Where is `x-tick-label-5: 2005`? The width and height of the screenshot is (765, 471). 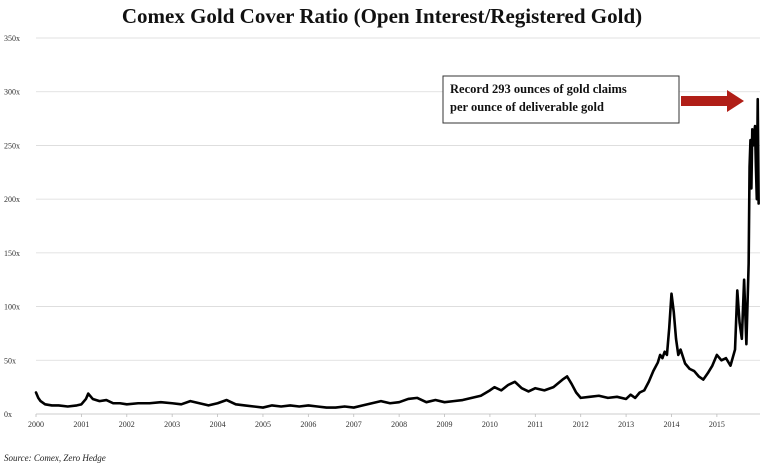 x-tick-label-5: 2005 is located at coordinates (263, 424).